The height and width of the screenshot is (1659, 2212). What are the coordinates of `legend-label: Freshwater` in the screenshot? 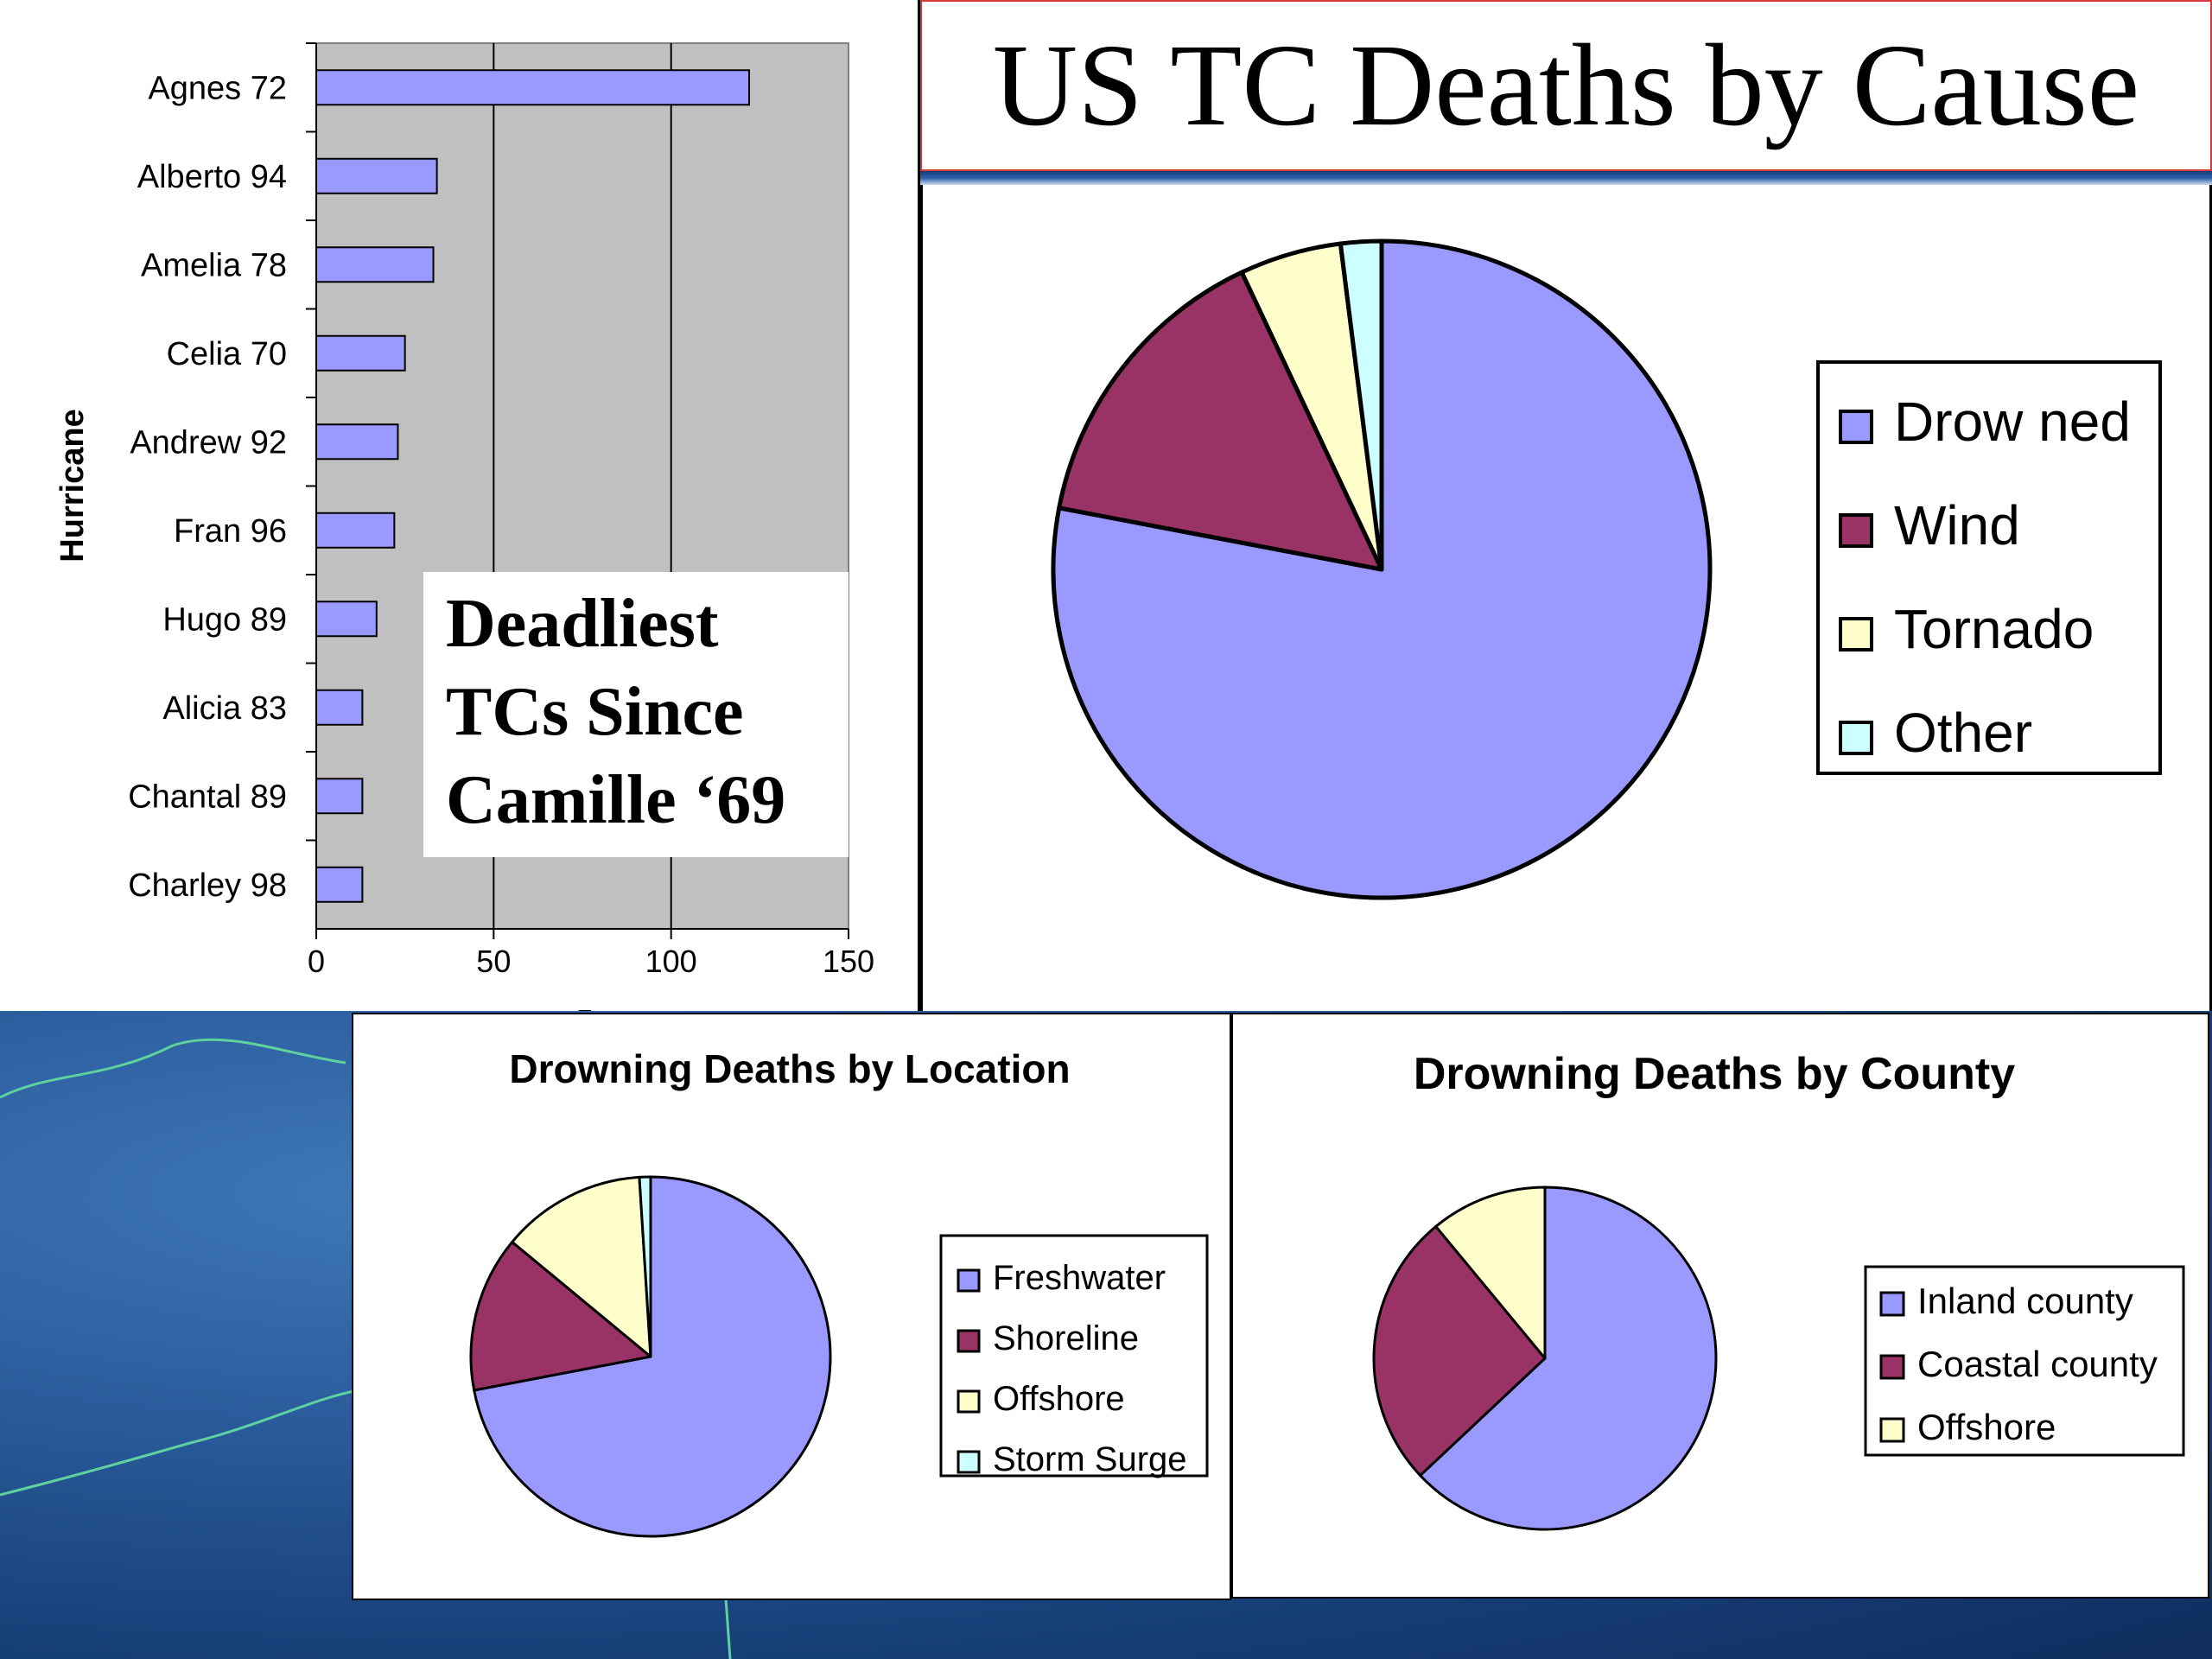 It's located at (1079, 1278).